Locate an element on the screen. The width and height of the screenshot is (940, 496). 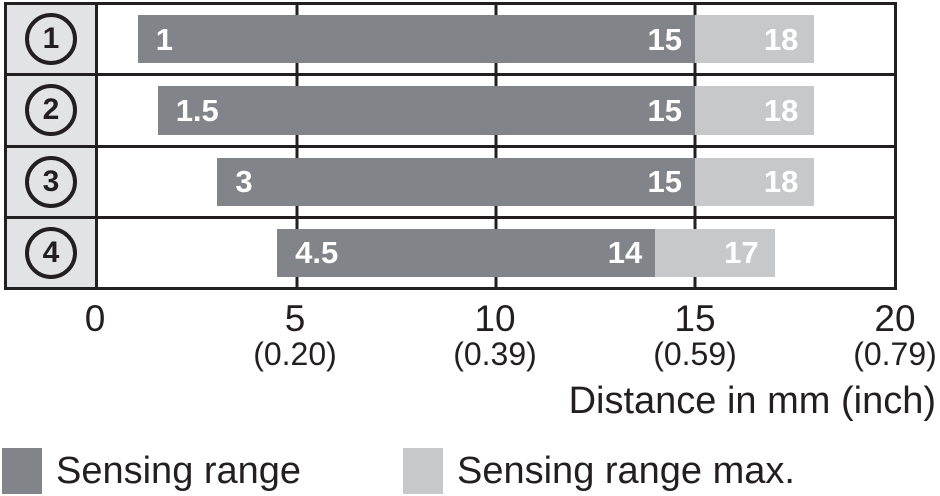
sensing-range-max-swatch is located at coordinates (423, 471).